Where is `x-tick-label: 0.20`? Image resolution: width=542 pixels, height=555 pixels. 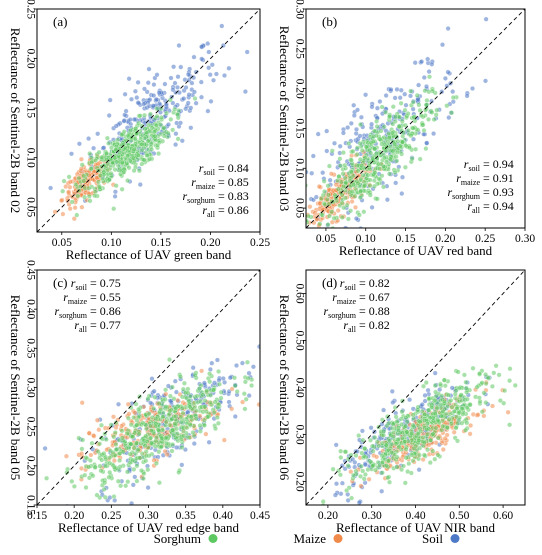
x-tick-label: 0.20 is located at coordinates (328, 516).